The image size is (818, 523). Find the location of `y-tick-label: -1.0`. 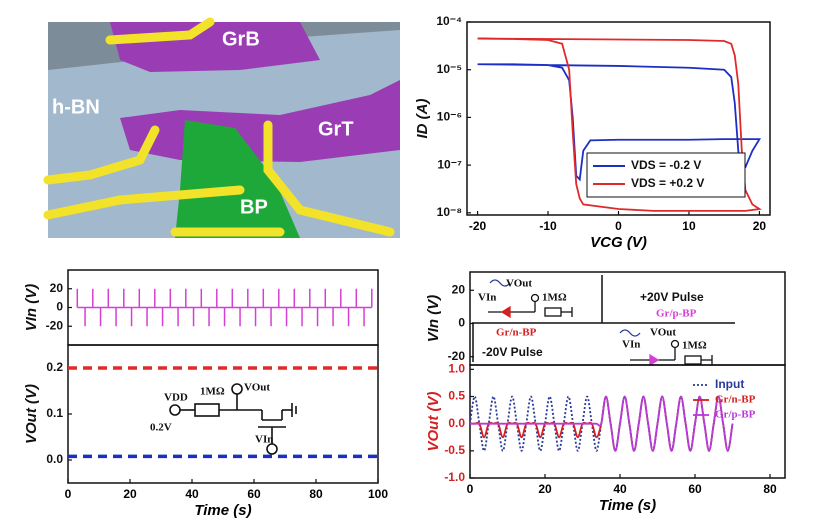

y-tick-label: -1.0 is located at coordinates (454, 477).